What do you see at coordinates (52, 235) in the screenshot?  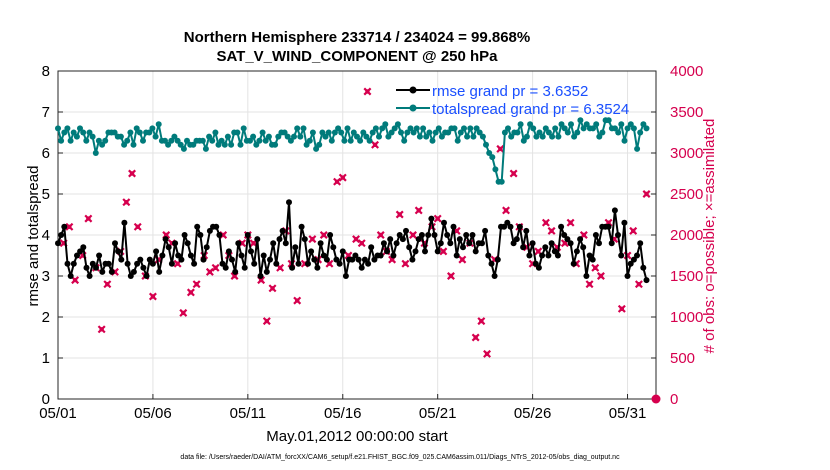 I see `left-y-axis-ticks: 0 1 2 3 4 5 6 7 8` at bounding box center [52, 235].